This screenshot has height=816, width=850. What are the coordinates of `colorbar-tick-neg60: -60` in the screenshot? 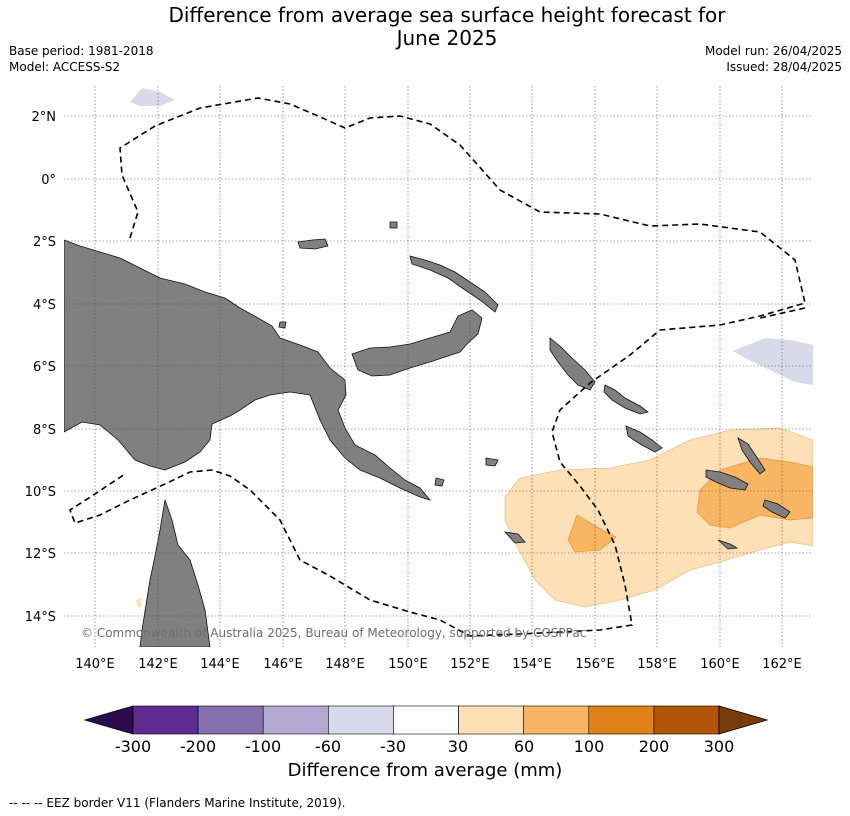 It's located at (328, 746).